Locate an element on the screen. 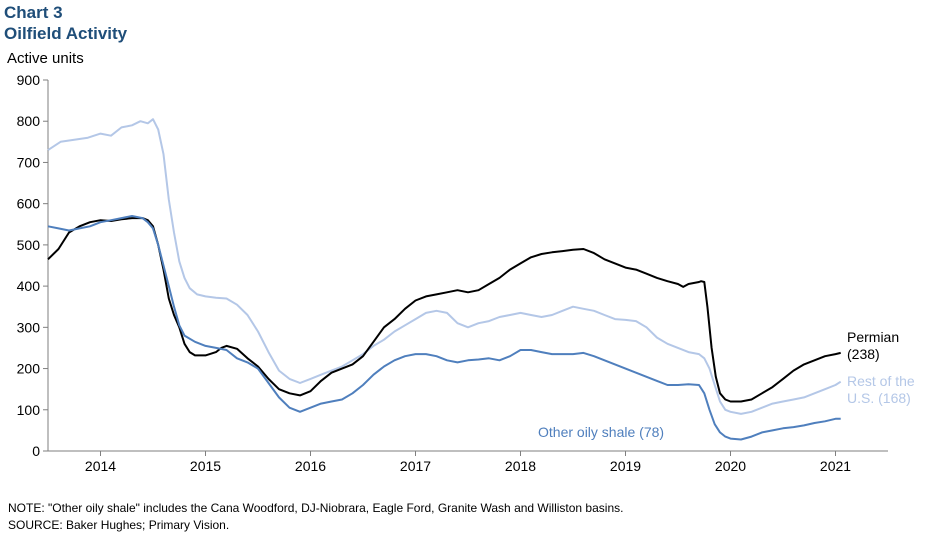 The width and height of the screenshot is (948, 540). series-label-2: Other oily shale (78) is located at coordinates (601, 432).